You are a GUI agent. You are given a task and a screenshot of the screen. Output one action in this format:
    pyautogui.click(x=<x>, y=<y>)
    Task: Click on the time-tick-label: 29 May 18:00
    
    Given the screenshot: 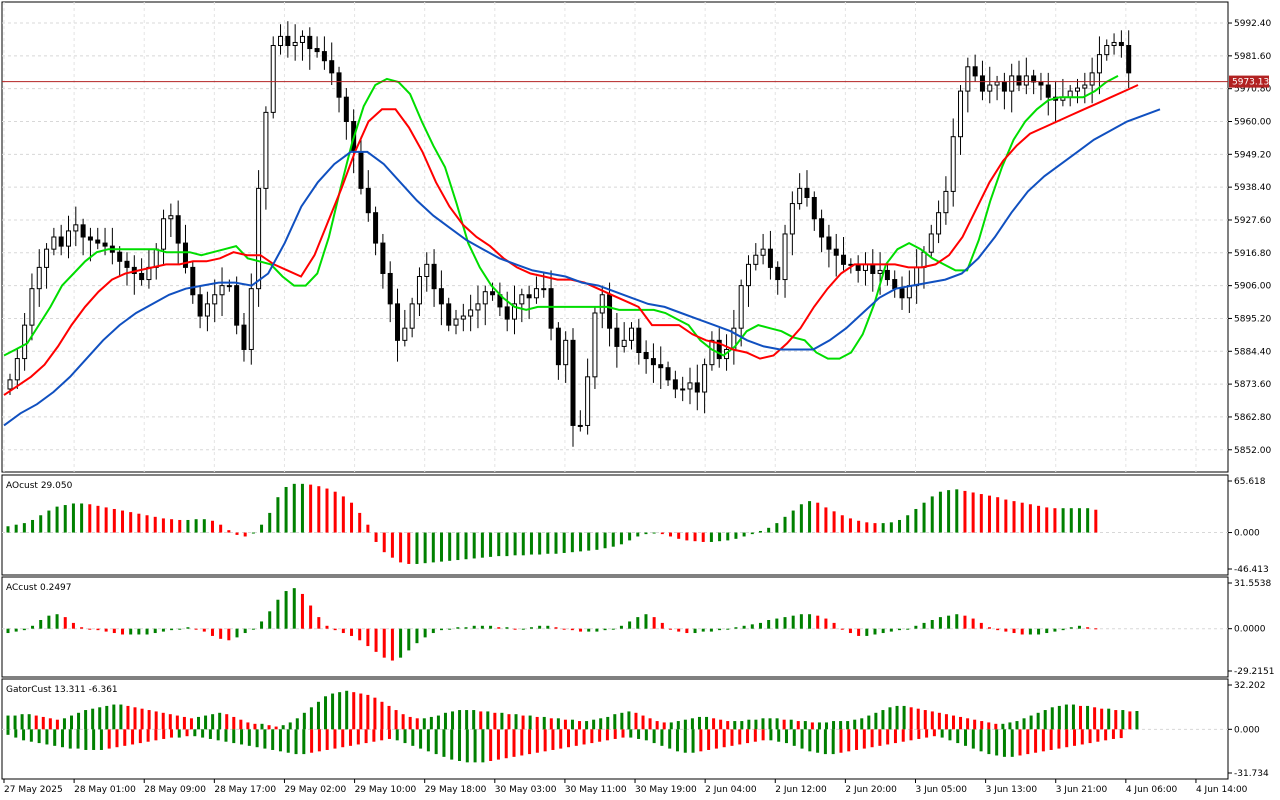 What is the action you would take?
    pyautogui.click(x=456, y=790)
    